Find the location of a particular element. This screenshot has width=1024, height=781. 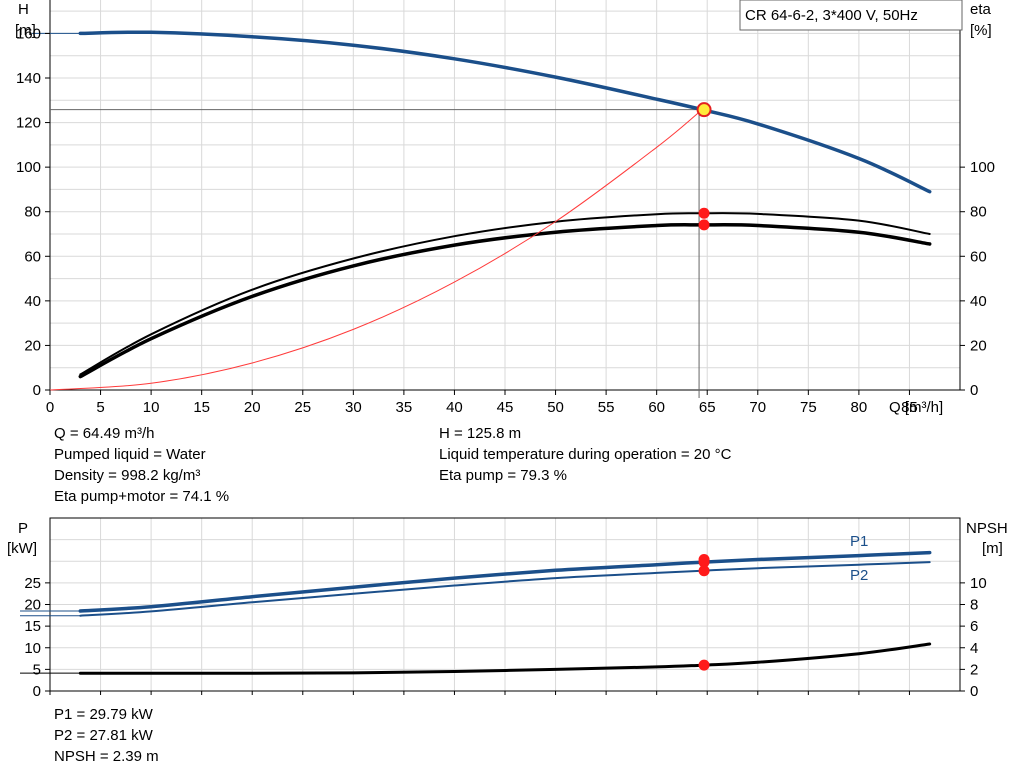

chart-title: CR 64-6-2, 3*400 V, 50Hz is located at coordinates (831, 15).